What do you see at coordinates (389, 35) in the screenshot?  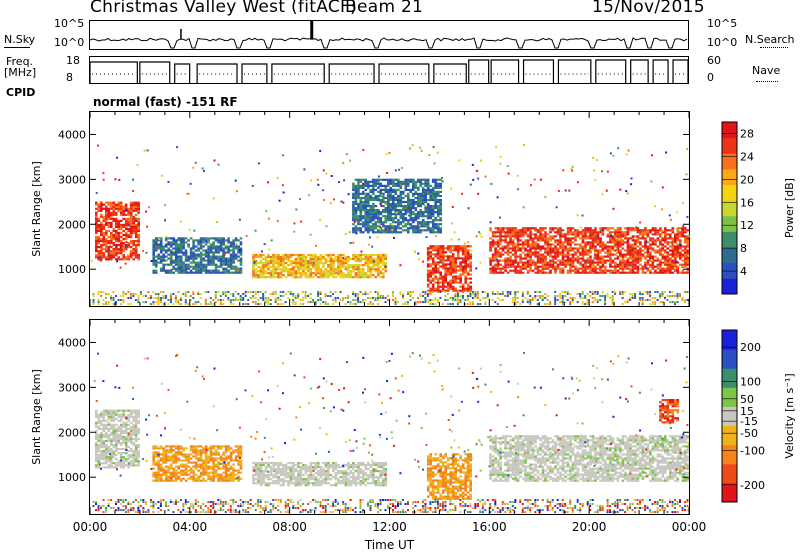 I see `nsky-trace` at bounding box center [389, 35].